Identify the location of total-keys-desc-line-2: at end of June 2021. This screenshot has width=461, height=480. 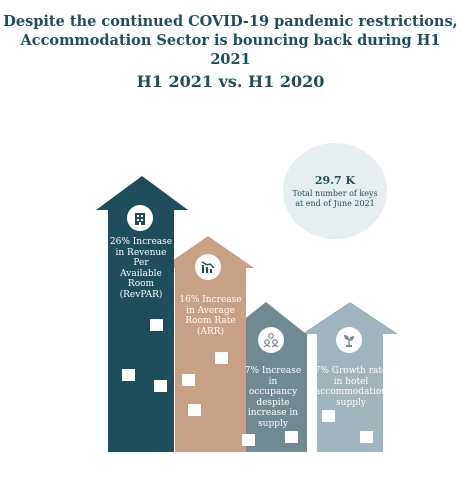
(335, 203).